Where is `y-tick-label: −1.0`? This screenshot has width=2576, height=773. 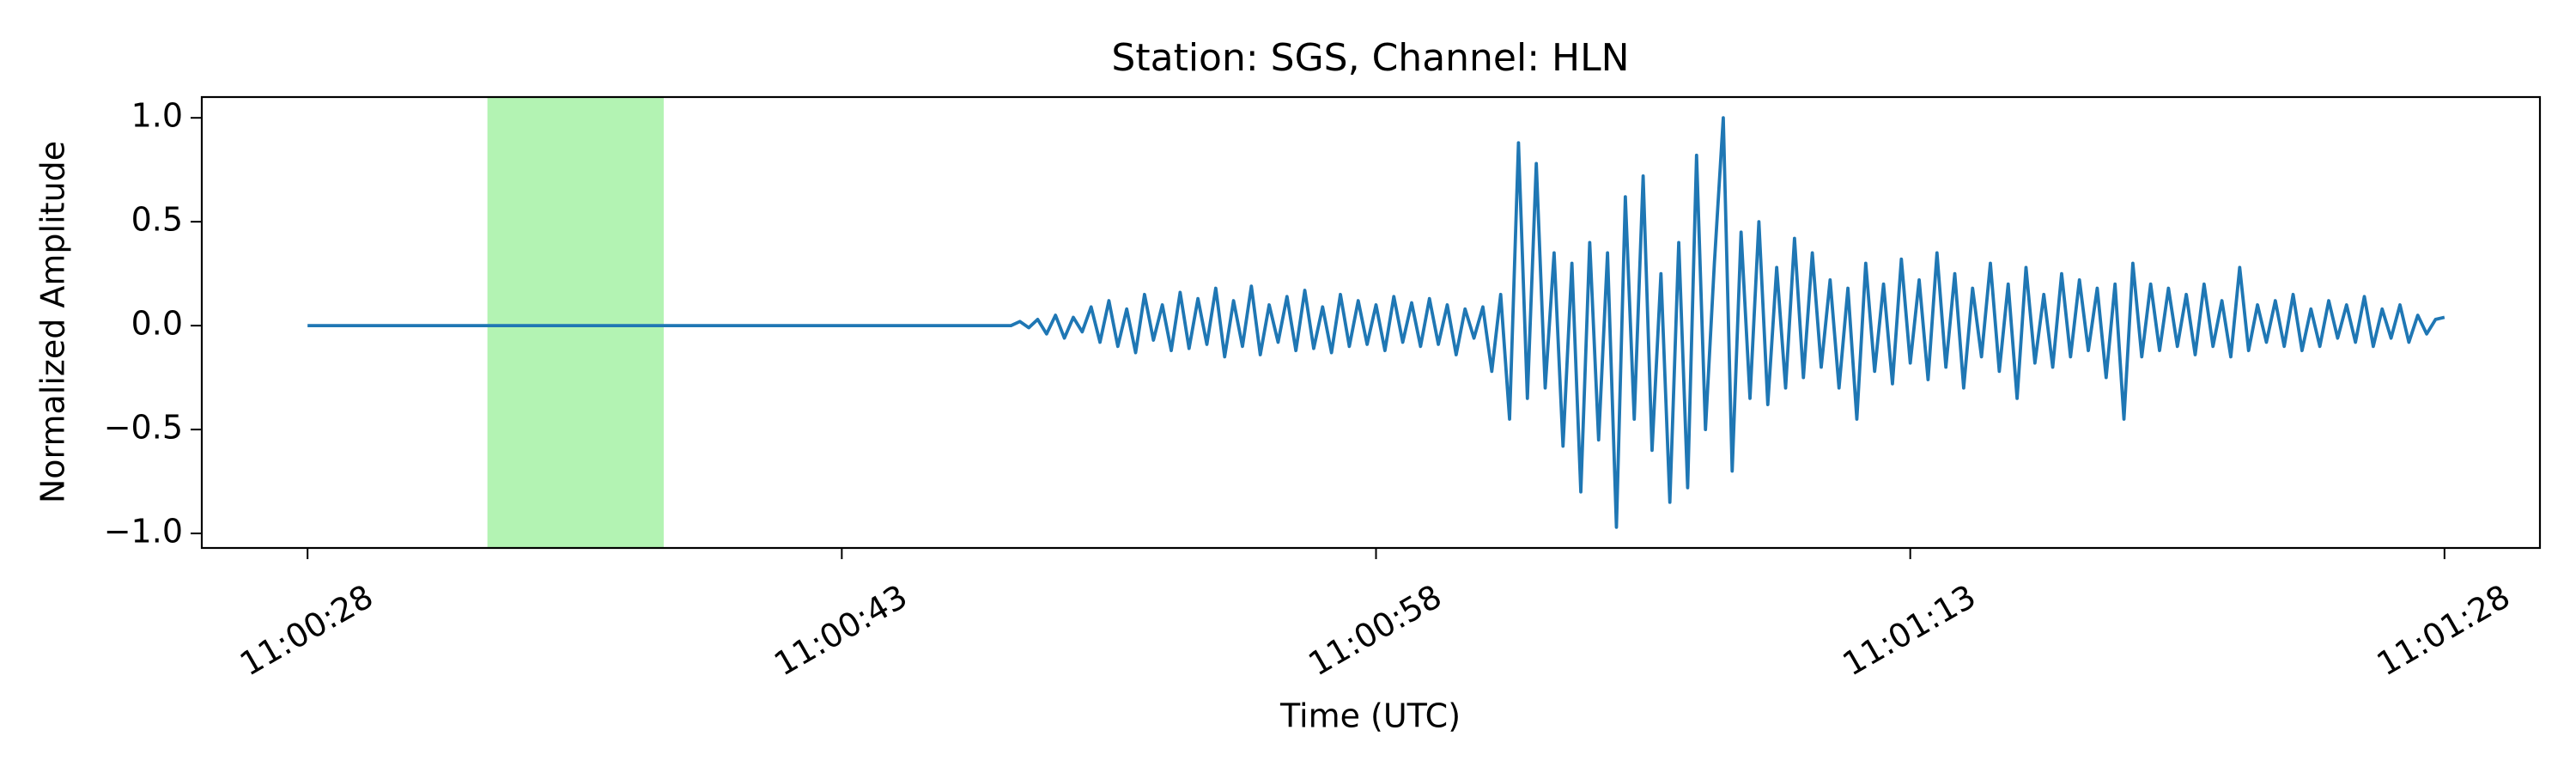
y-tick-label: −1.0 is located at coordinates (143, 532).